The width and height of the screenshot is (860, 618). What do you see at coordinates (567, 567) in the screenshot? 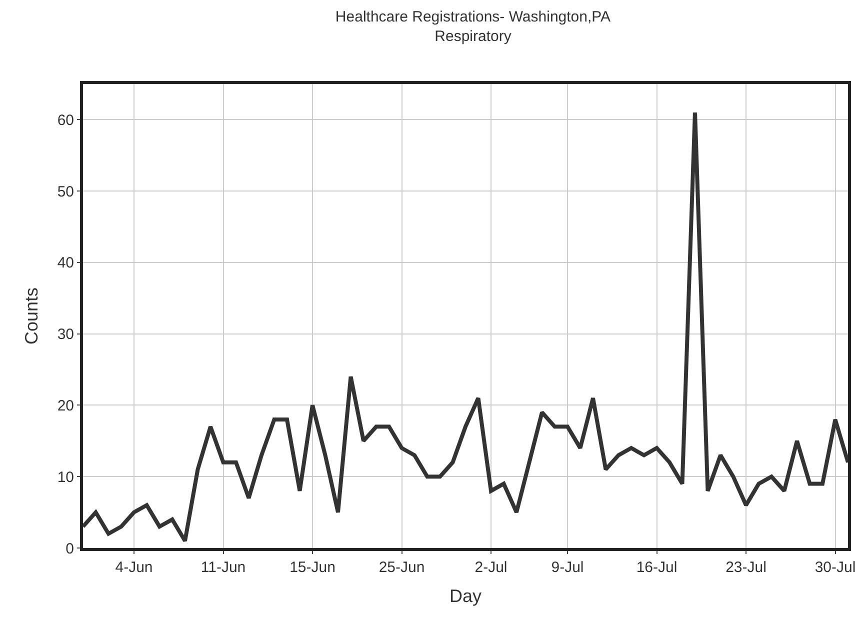
I see `x-tick-label: 9-Jul` at bounding box center [567, 567].